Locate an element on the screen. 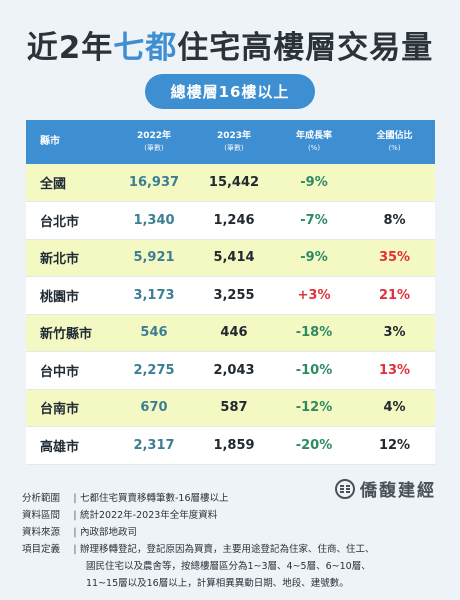 The image size is (460, 600). cell-2022: 2,317 is located at coordinates (154, 445).